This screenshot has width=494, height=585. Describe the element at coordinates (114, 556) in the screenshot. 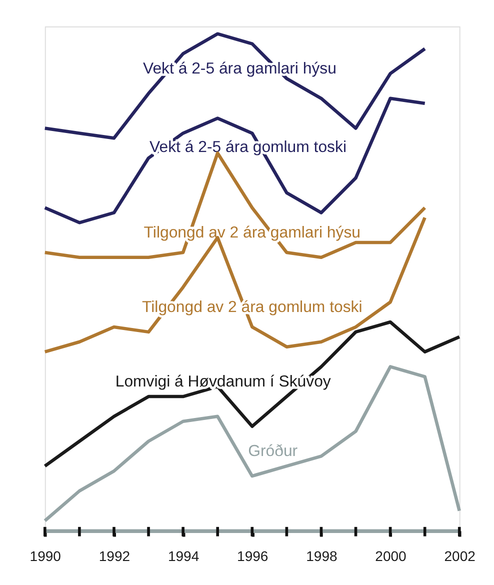

I see `x-tick-label: 1992` at that location.